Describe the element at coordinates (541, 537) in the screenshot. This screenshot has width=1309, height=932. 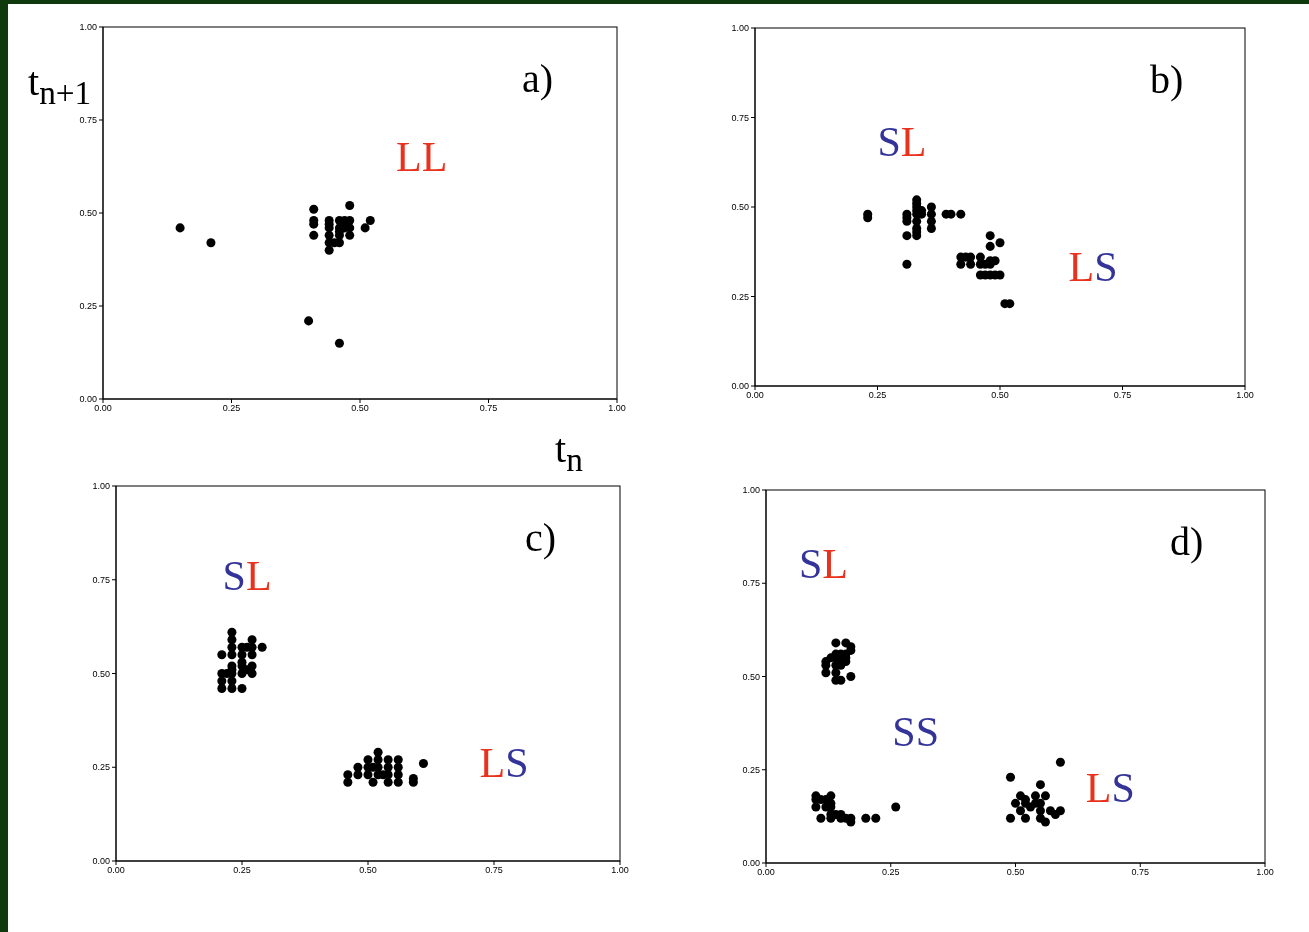
I see `text: c)` at that location.